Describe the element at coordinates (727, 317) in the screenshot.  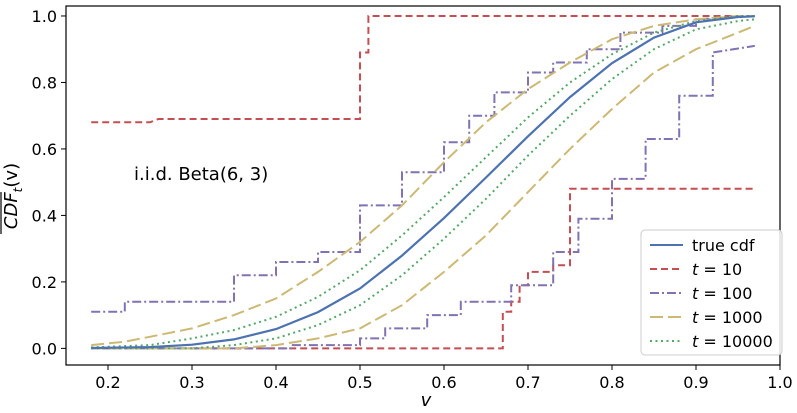
I see `legend-label: t = 1000` at that location.